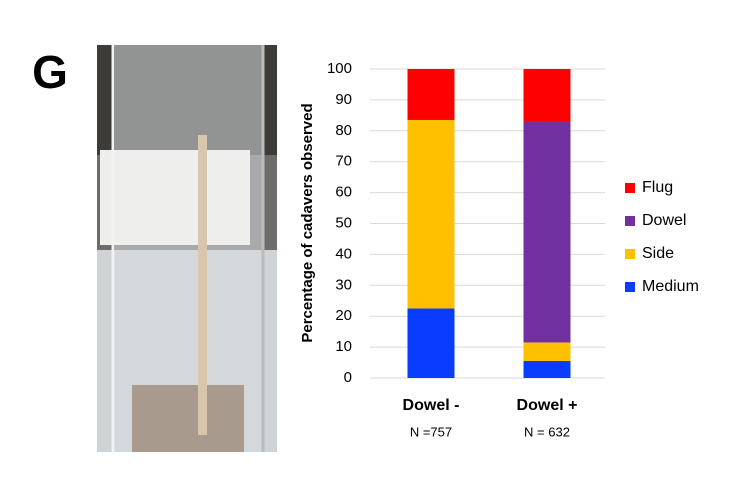  What do you see at coordinates (343, 130) in the screenshot?
I see `y-tick-label: 80` at bounding box center [343, 130].